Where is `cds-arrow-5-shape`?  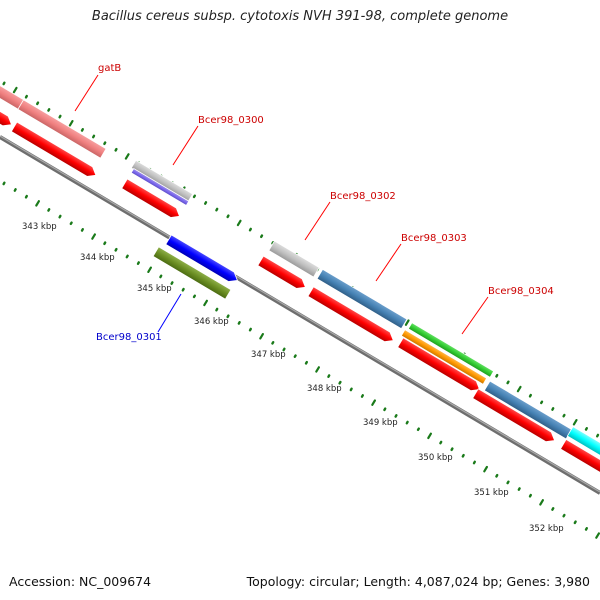
cds-arrow-5-shape is located at coordinates (439, 364).